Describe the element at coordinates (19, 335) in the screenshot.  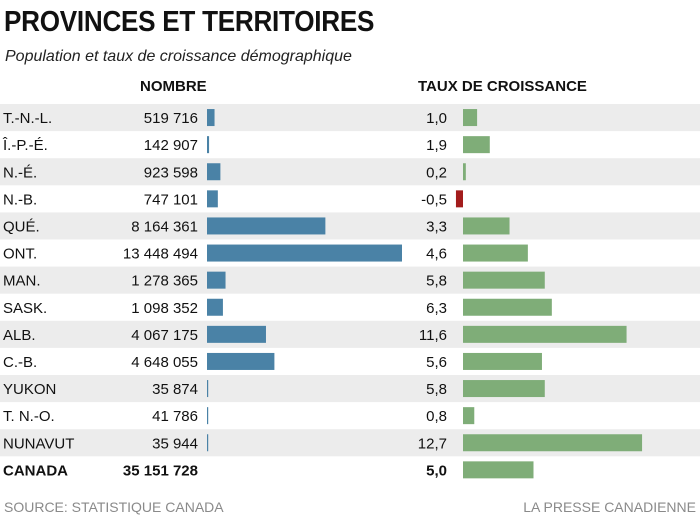
I see `category-label: ALB.` at that location.